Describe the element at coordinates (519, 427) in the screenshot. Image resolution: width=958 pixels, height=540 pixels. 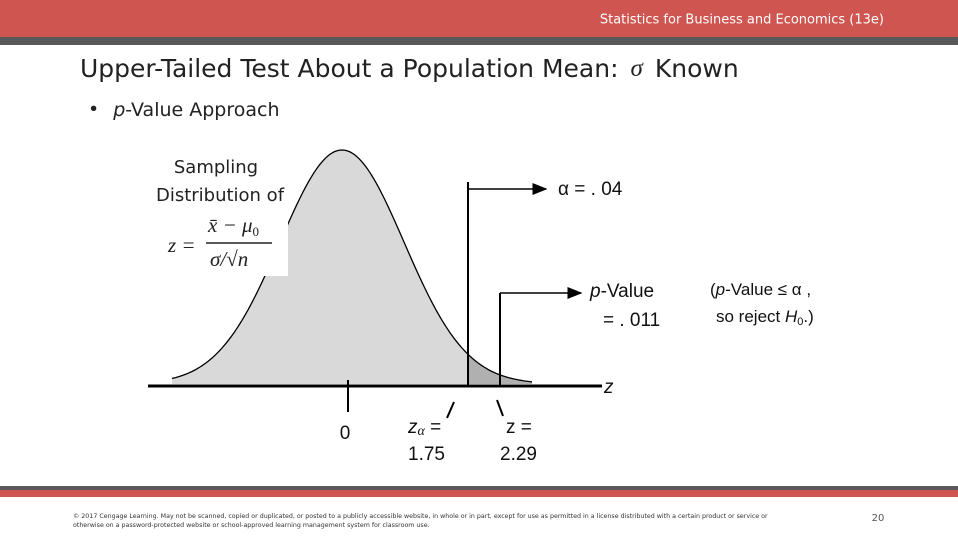
I see `z-stat-label: z =` at that location.